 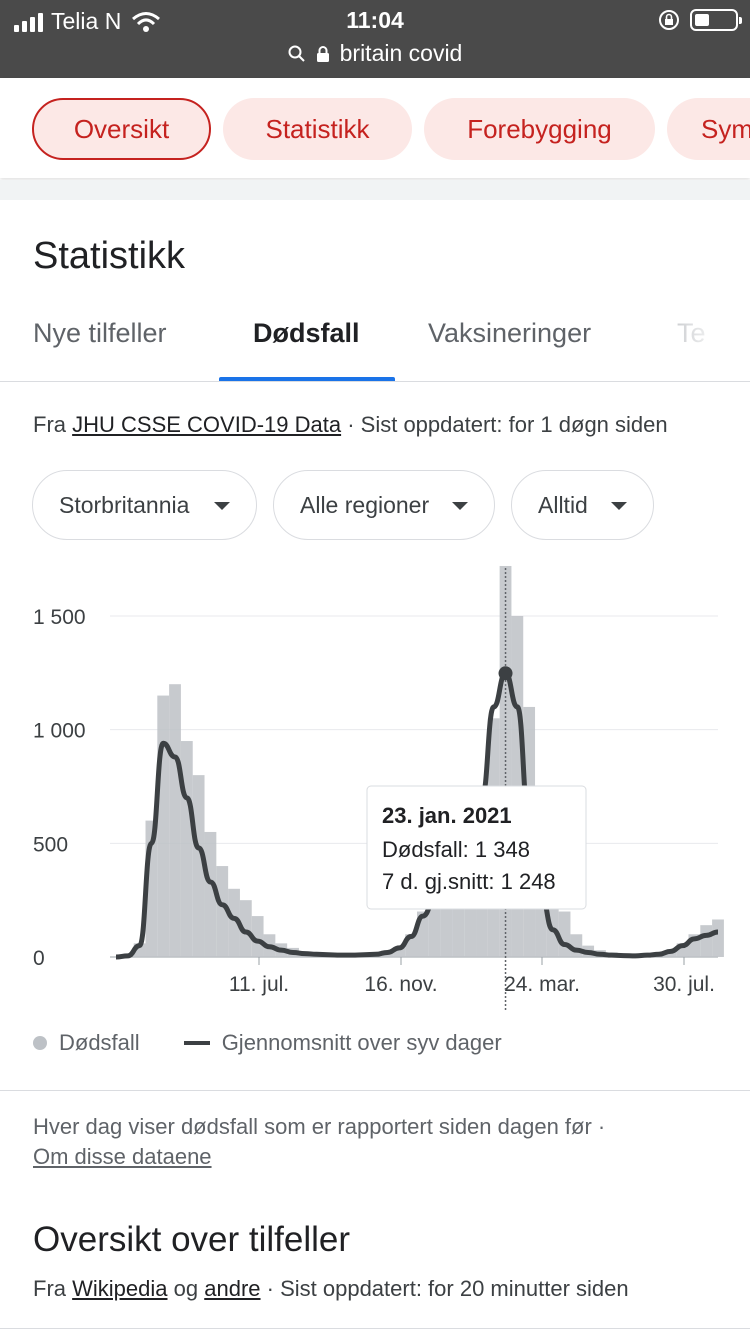 I want to click on wikipedia-link: Wikipedia, so click(x=120, y=1288).